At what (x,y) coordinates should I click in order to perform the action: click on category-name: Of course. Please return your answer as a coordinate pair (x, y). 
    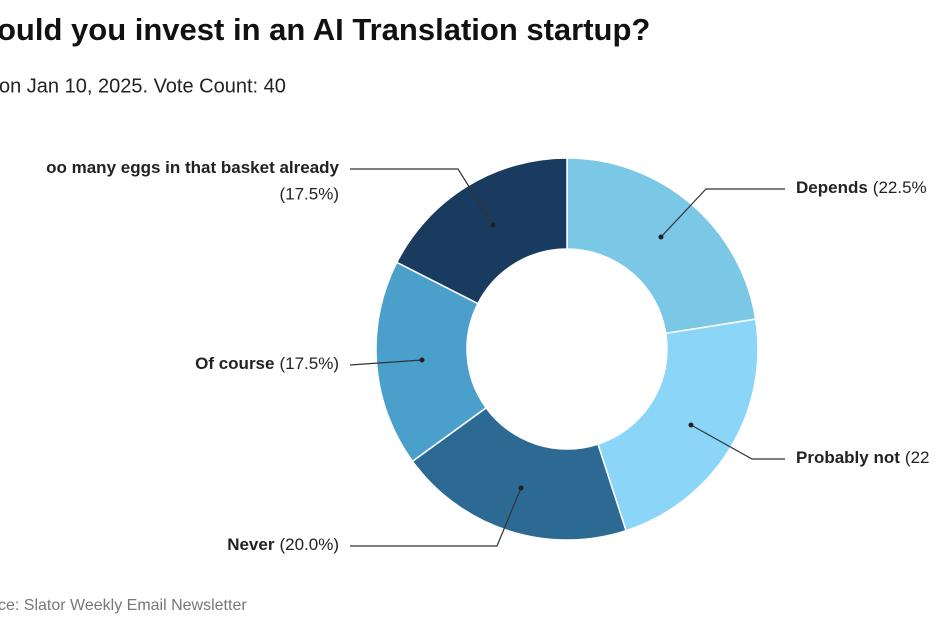
    Looking at the image, I should click on (234, 363).